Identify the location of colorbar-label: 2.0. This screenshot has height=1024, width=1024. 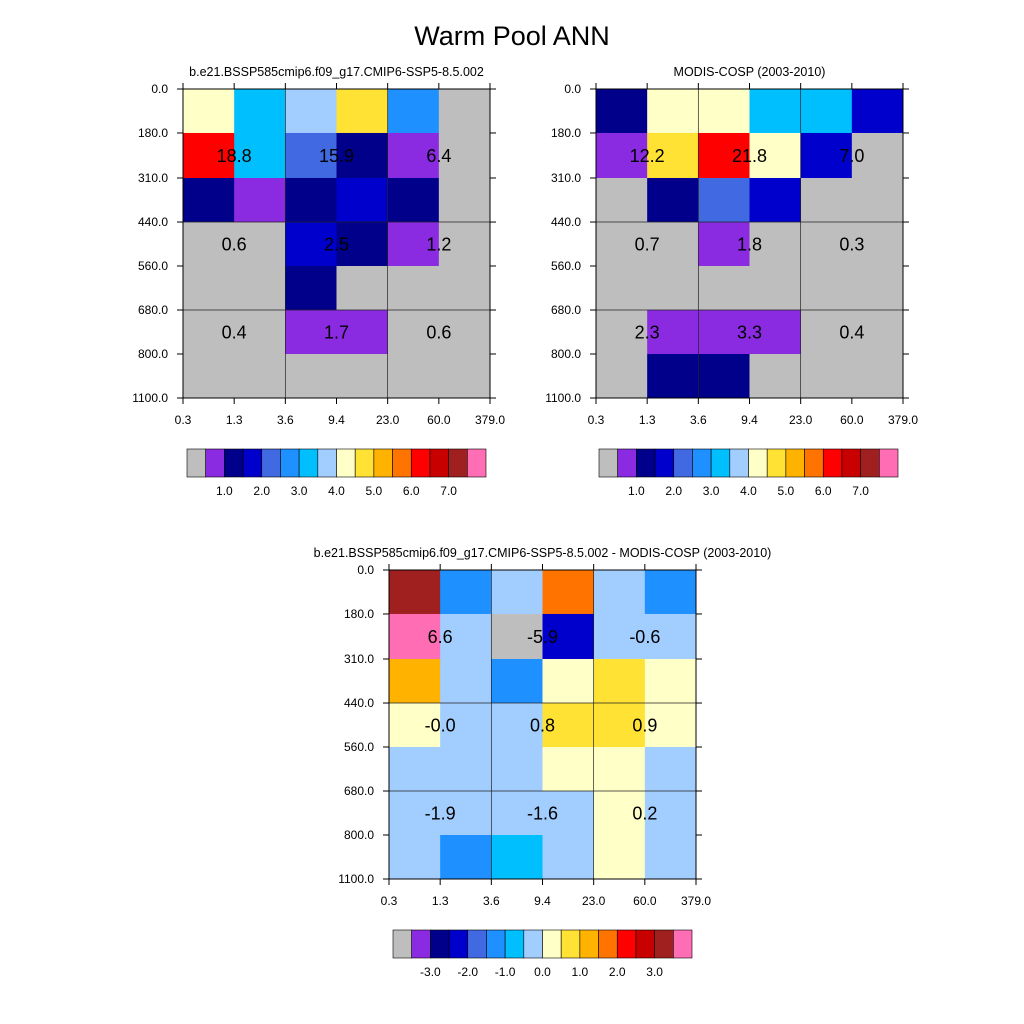
(673, 491).